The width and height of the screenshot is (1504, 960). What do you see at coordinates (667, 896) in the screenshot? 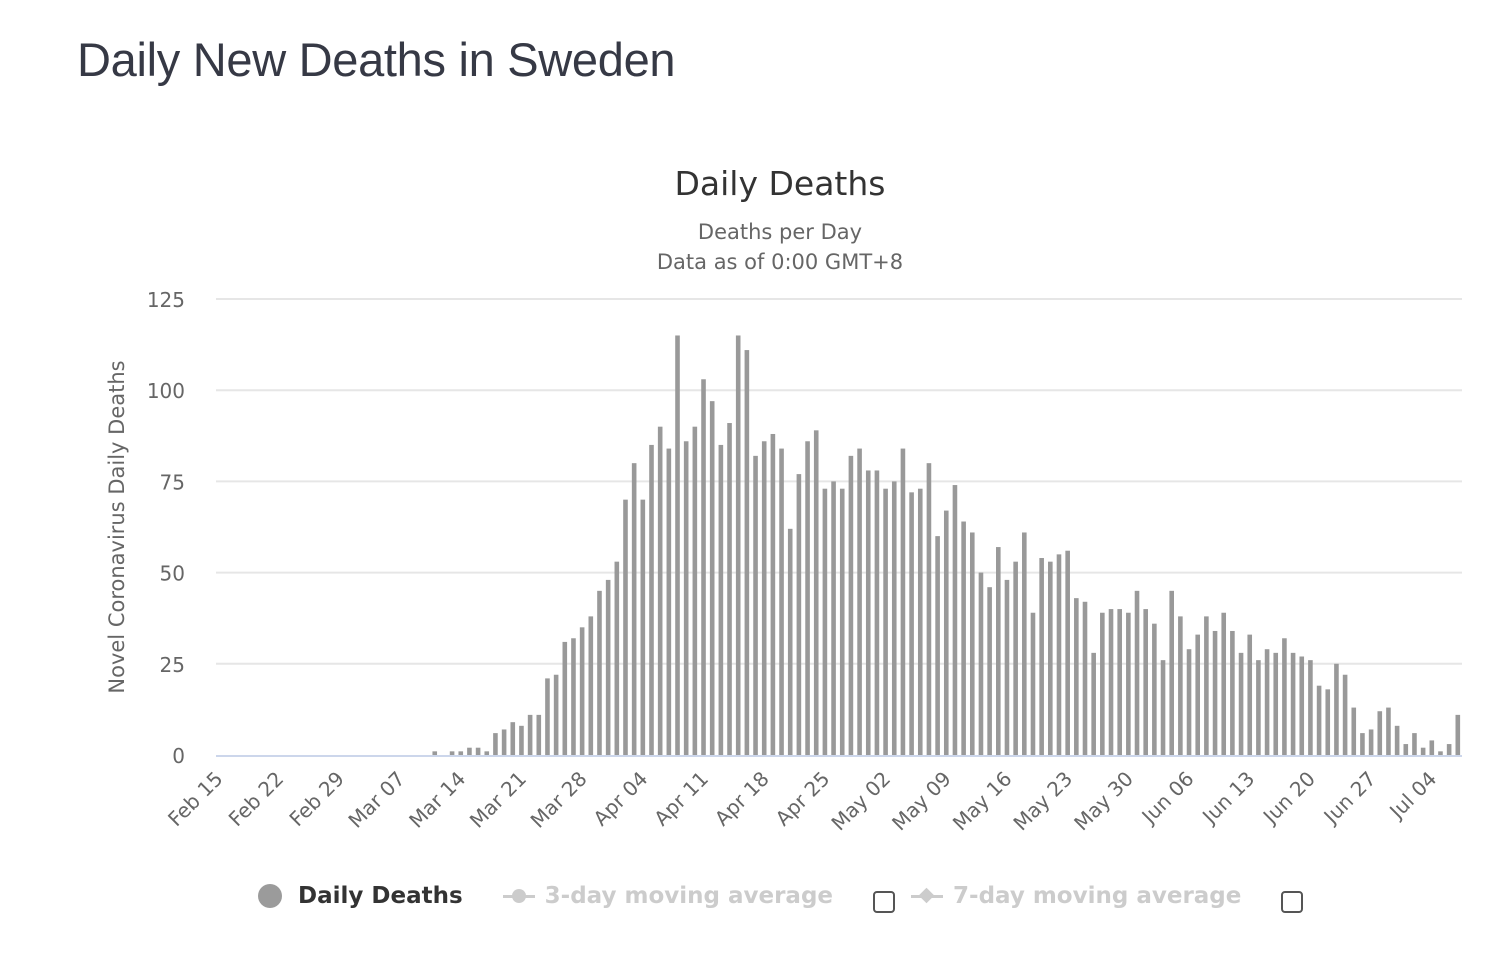
I see `legend-item-3-day-average: 3-day moving average` at bounding box center [667, 896].